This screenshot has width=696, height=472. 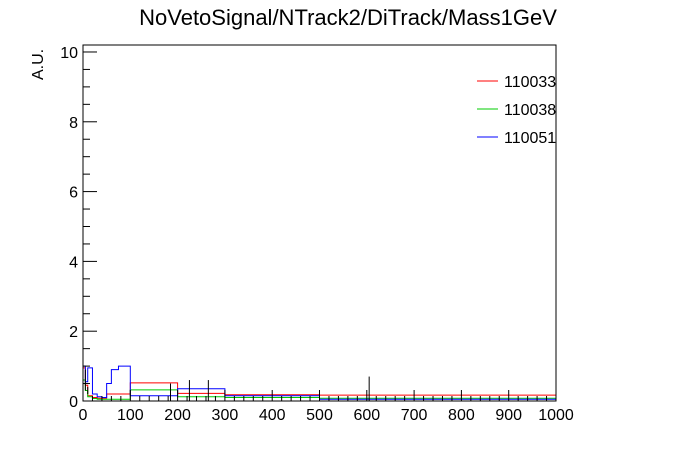 I want to click on x-tick-label: 300, so click(x=225, y=415).